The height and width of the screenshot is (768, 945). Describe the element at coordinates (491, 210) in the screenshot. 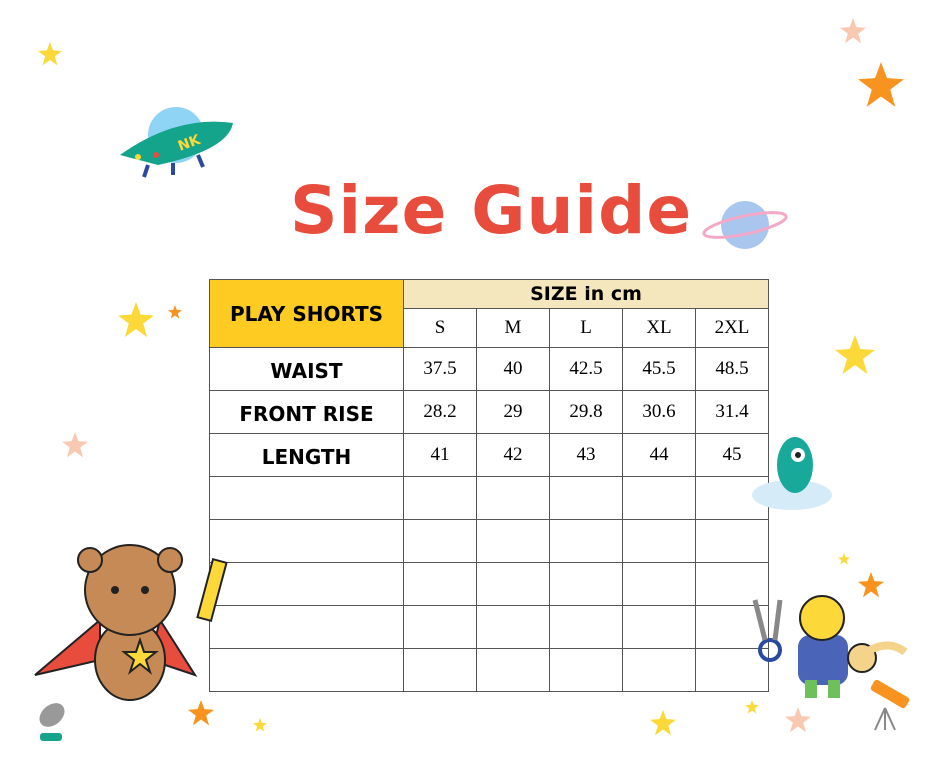

I see `page-title: Size Guide` at that location.